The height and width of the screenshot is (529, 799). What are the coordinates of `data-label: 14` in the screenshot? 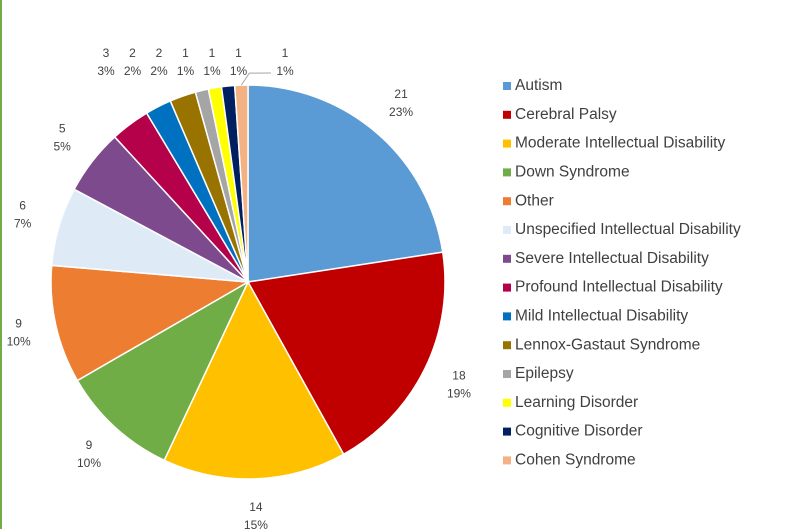 It's located at (256, 507).